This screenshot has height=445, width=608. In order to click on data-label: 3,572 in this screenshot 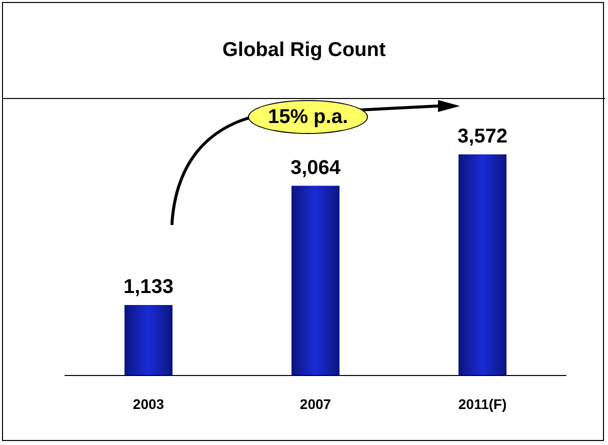, I will do `click(482, 136)`.